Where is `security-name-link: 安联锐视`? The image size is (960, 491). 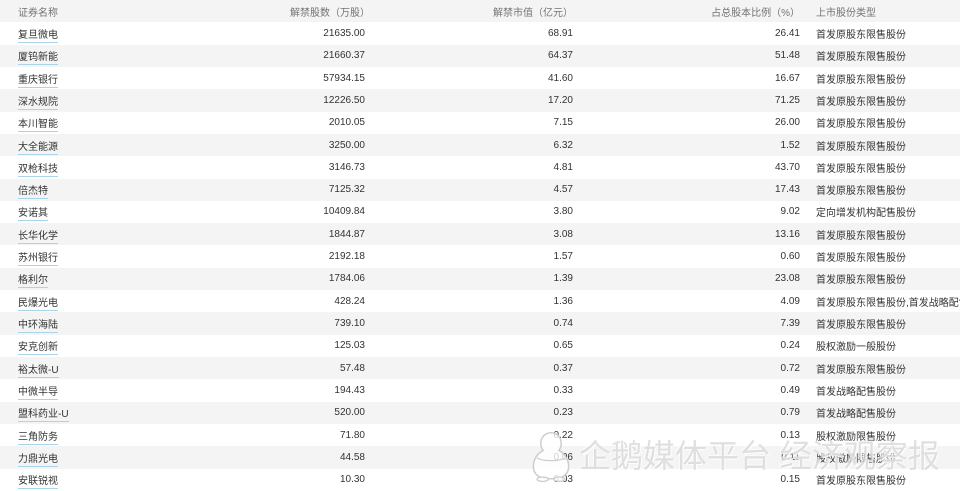 security-name-link: 安联锐视 is located at coordinates (38, 483).